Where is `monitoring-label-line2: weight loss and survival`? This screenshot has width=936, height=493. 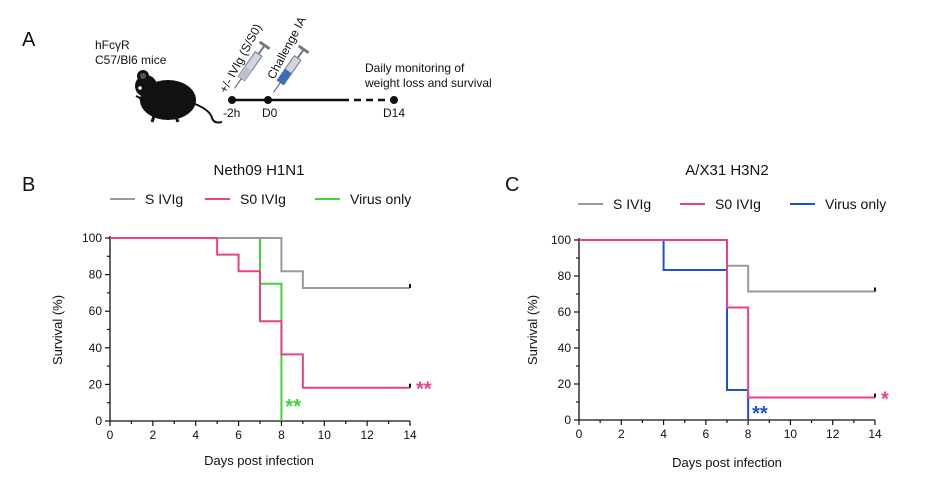
monitoring-label-line2: weight loss and survival is located at coordinates (428, 83).